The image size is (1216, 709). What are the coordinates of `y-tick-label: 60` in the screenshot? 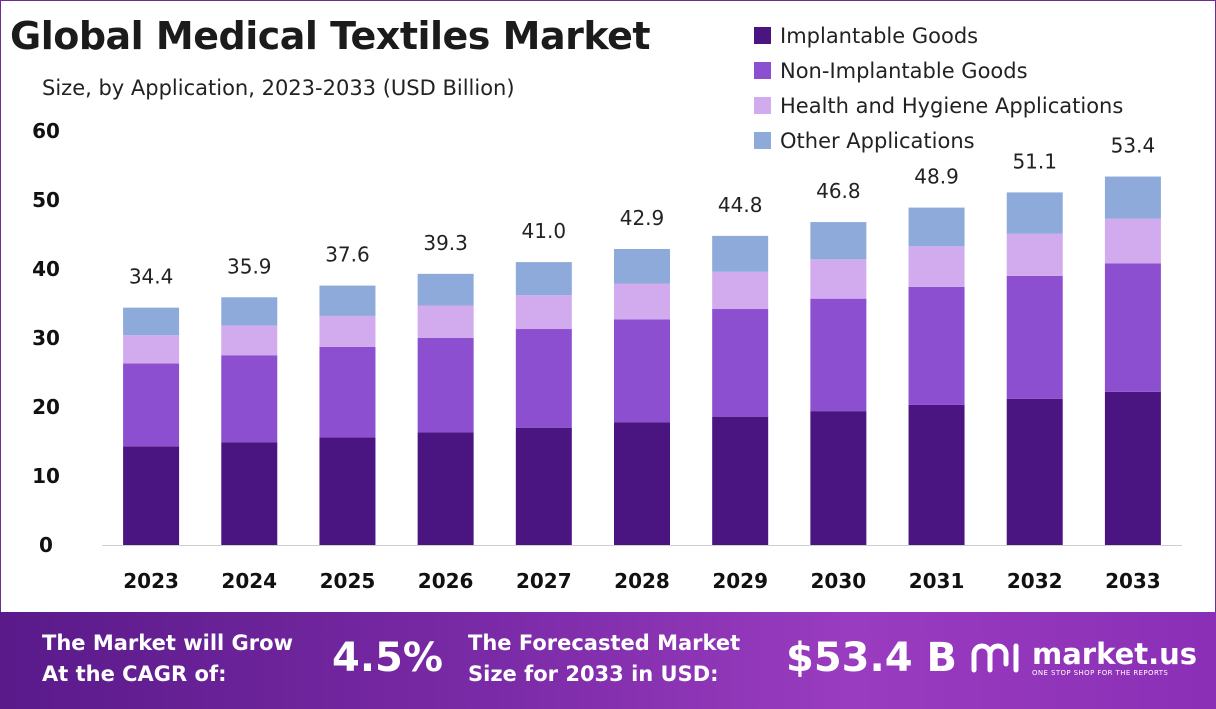 It's located at (46, 131).